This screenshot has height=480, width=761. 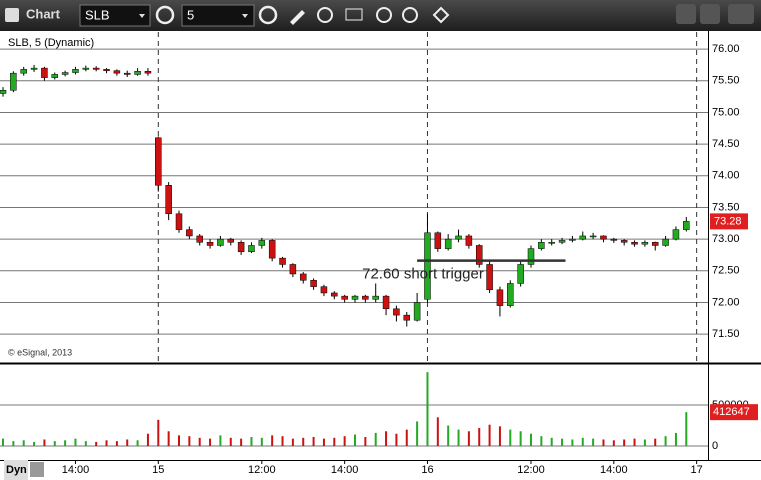 I want to click on minimize-button, so click(x=686, y=14).